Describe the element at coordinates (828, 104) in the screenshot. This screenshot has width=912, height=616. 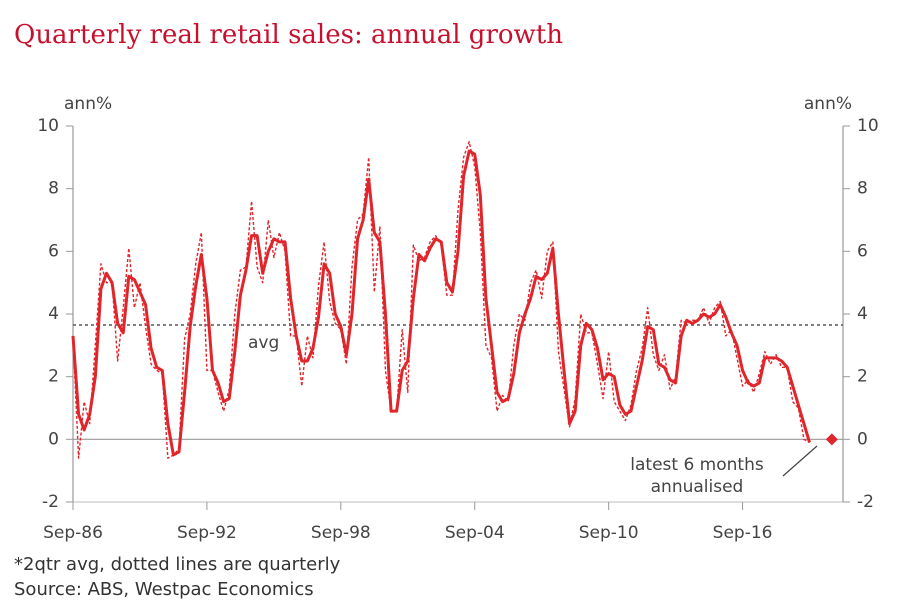
I see `y2-axis-label: ann%` at that location.